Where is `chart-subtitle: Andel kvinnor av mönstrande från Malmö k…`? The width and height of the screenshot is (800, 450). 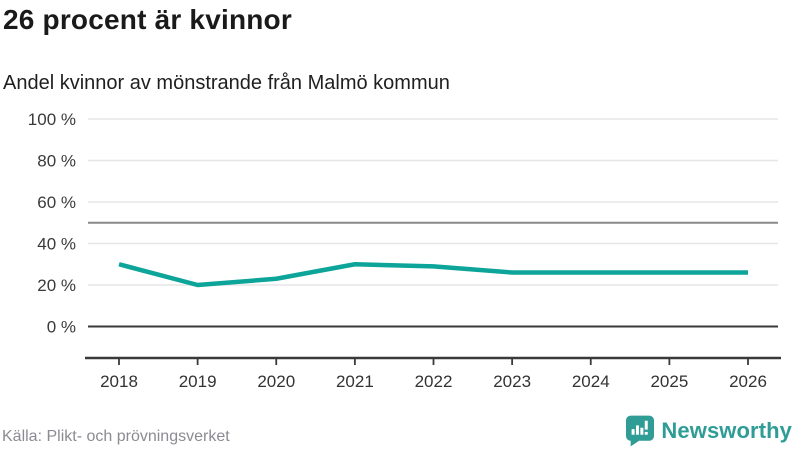
chart-subtitle: Andel kvinnor av mönstrande från Malmö k… is located at coordinates (226, 83).